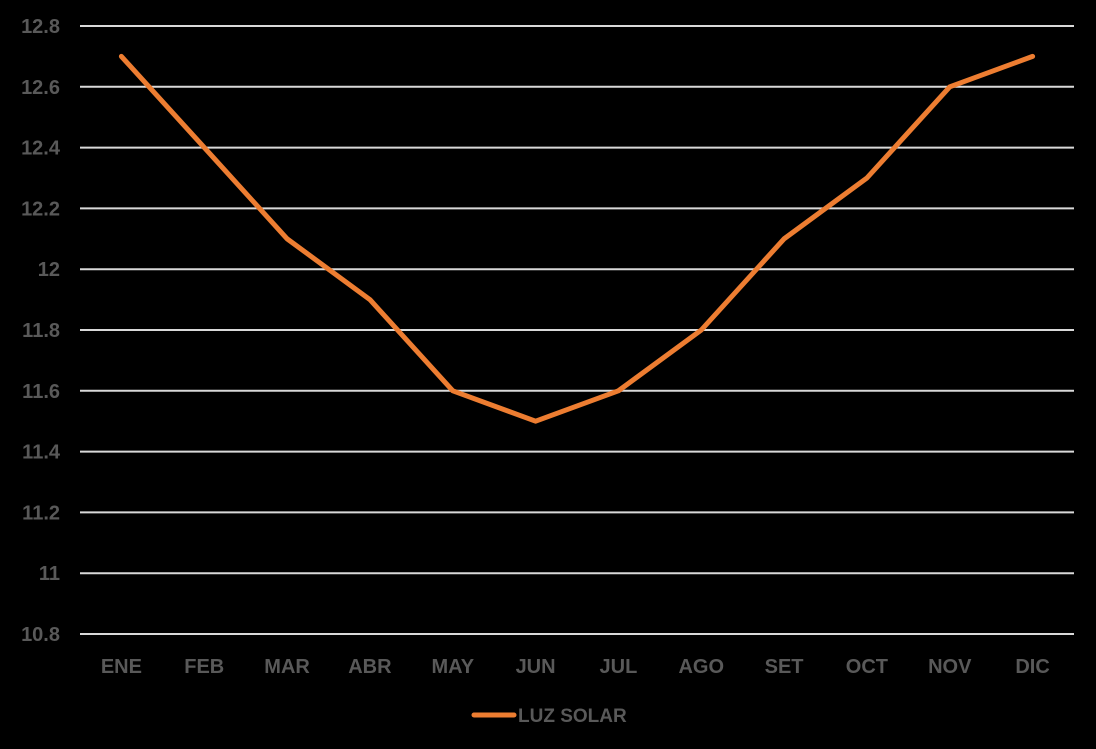  I want to click on y-axis-tick-labels: 10.8 11 11.2 11.4 11.6 11.8 12 12.2 12.4 12.6 12.8, so click(41, 331).